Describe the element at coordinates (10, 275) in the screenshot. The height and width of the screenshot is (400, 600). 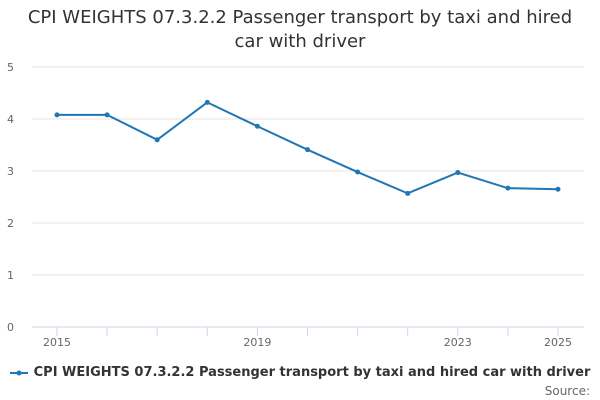
I see `y-tick-label: 1` at that location.